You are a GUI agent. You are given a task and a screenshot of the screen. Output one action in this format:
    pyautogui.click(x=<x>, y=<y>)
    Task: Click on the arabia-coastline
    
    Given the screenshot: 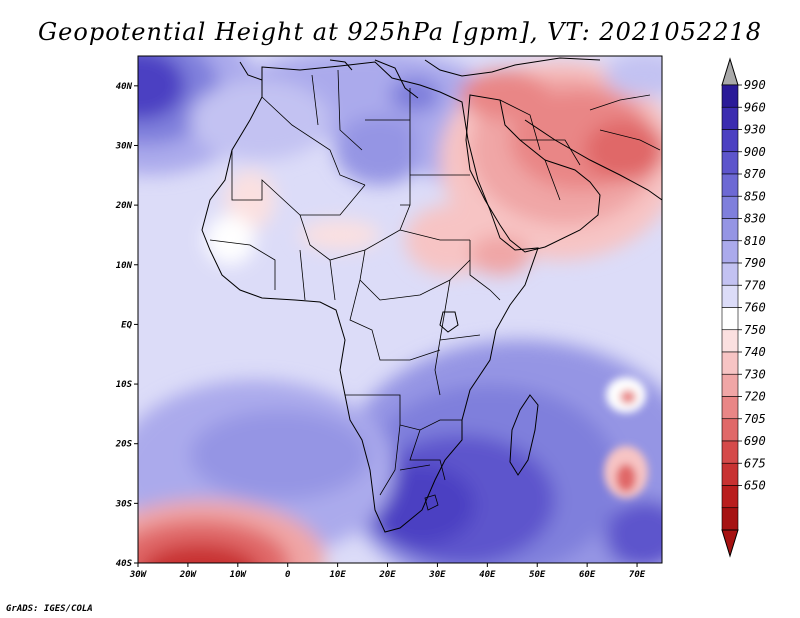 What is the action you would take?
    pyautogui.click(x=533, y=173)
    